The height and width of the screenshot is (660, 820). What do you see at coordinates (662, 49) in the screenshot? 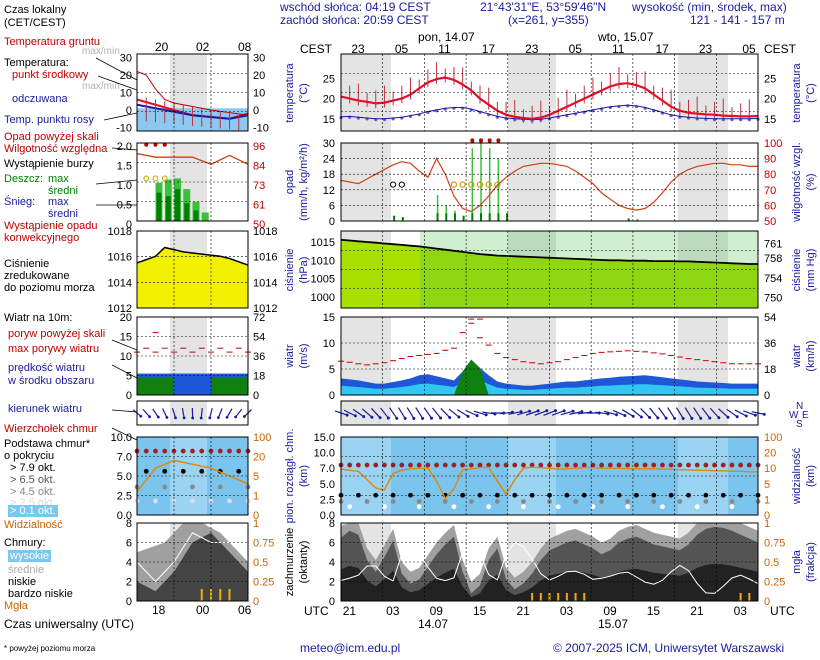
I see `top-hour-7: 17` at bounding box center [662, 49].